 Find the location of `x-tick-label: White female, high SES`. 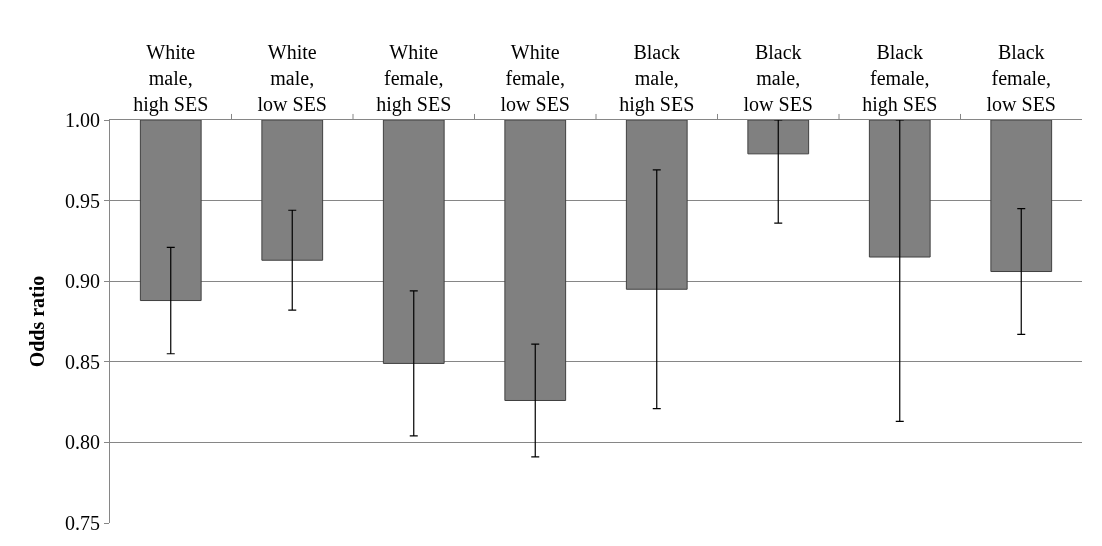

x-tick-label: White female, high SES is located at coordinates (414, 78).